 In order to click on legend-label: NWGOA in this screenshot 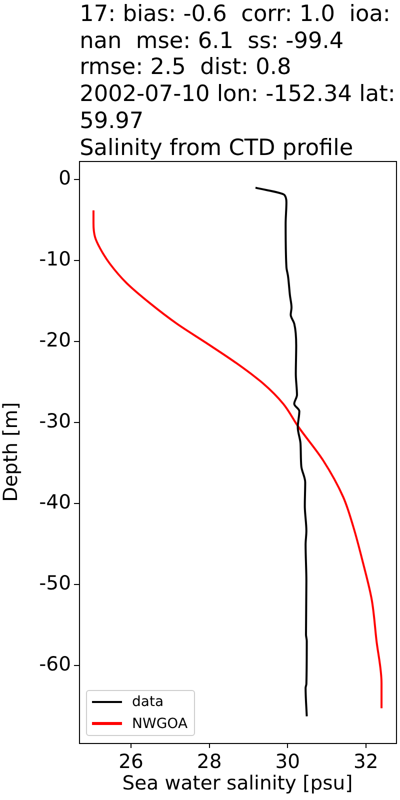, I will do `click(160, 724)`.